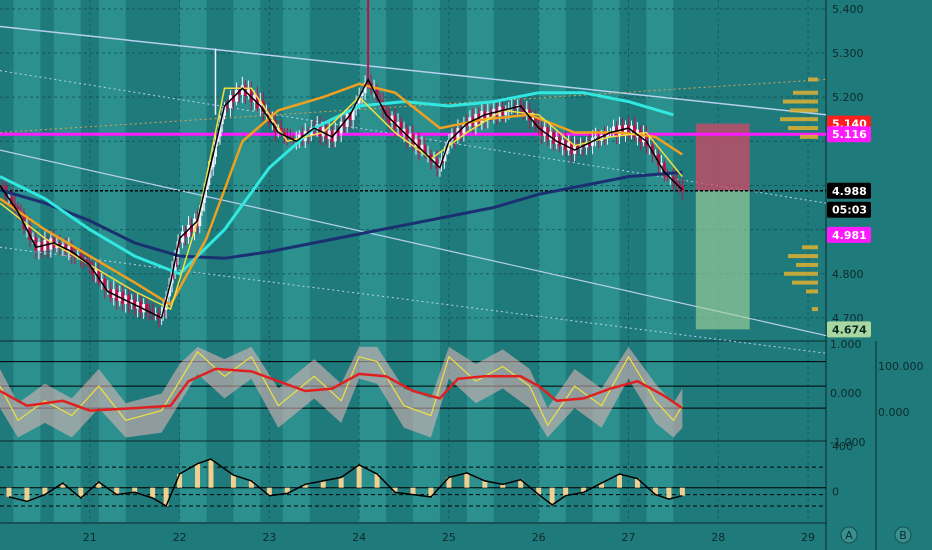 The width and height of the screenshot is (932, 550). Describe the element at coordinates (848, 274) in the screenshot. I see `price-tick-label: 4.800` at that location.